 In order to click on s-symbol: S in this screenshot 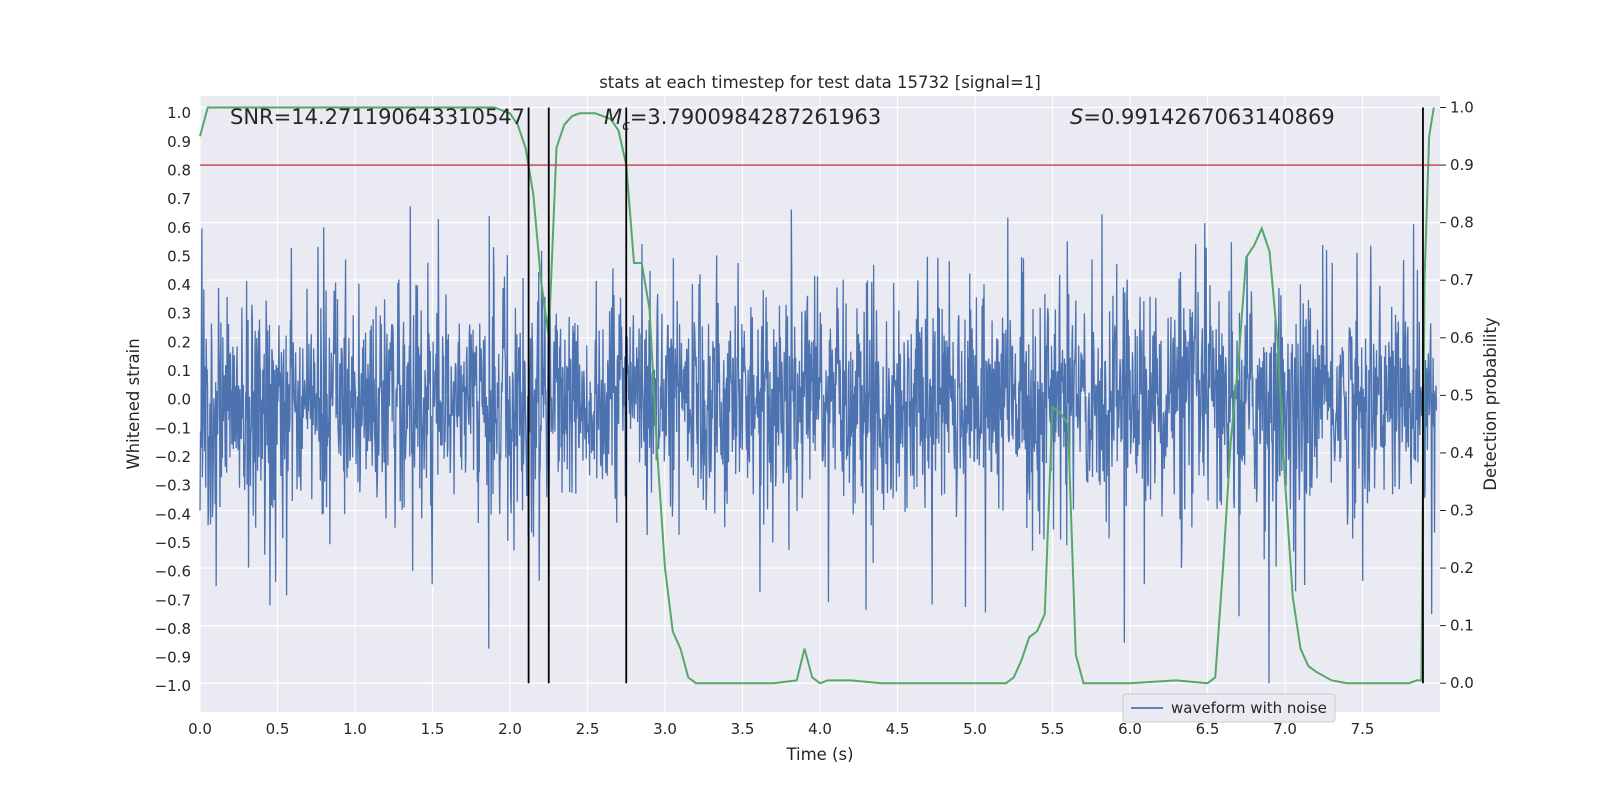, I will do `click(1076, 117)`.